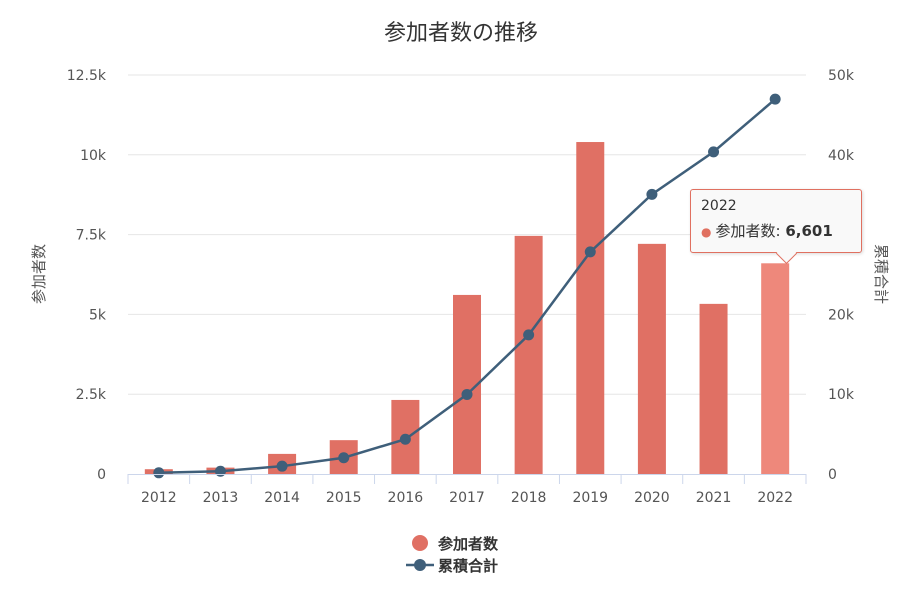 The height and width of the screenshot is (594, 922). Describe the element at coordinates (461, 33) in the screenshot. I see `chart-title: 参加者数の推移` at that location.